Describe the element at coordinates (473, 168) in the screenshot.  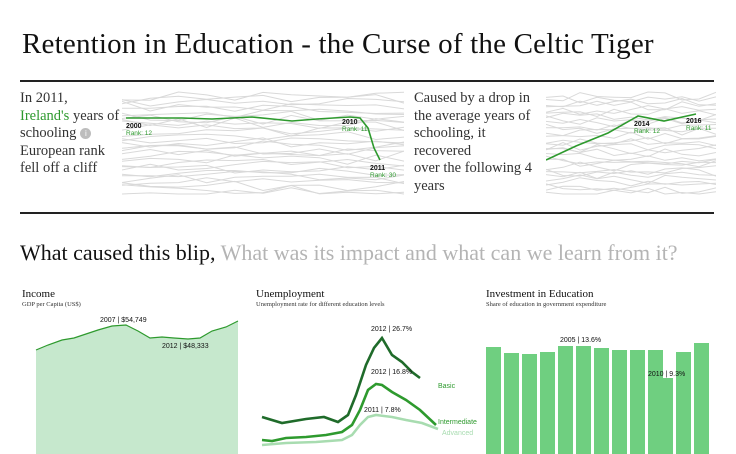
I see `intro-right-line: over the following 4` at that location.